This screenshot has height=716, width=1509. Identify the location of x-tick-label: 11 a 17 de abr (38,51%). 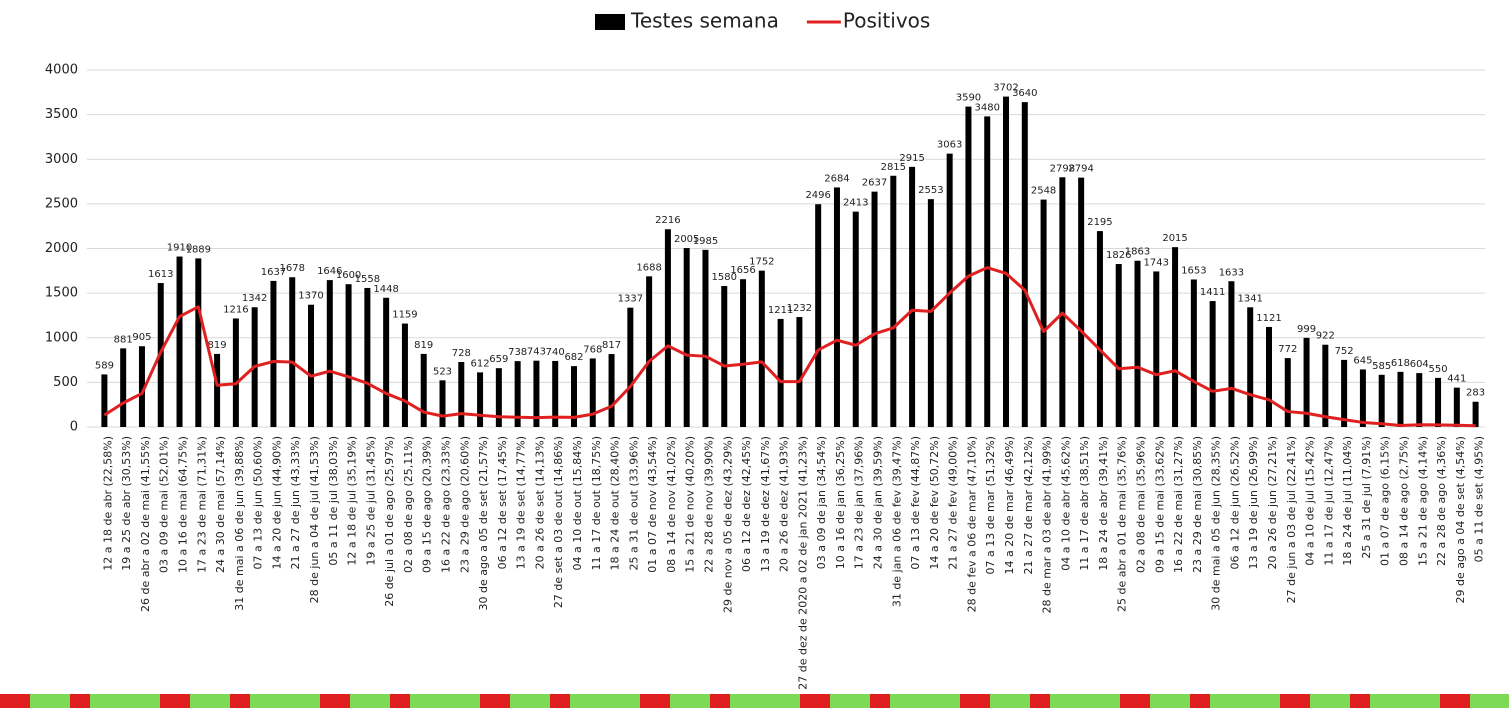
(1084, 503).